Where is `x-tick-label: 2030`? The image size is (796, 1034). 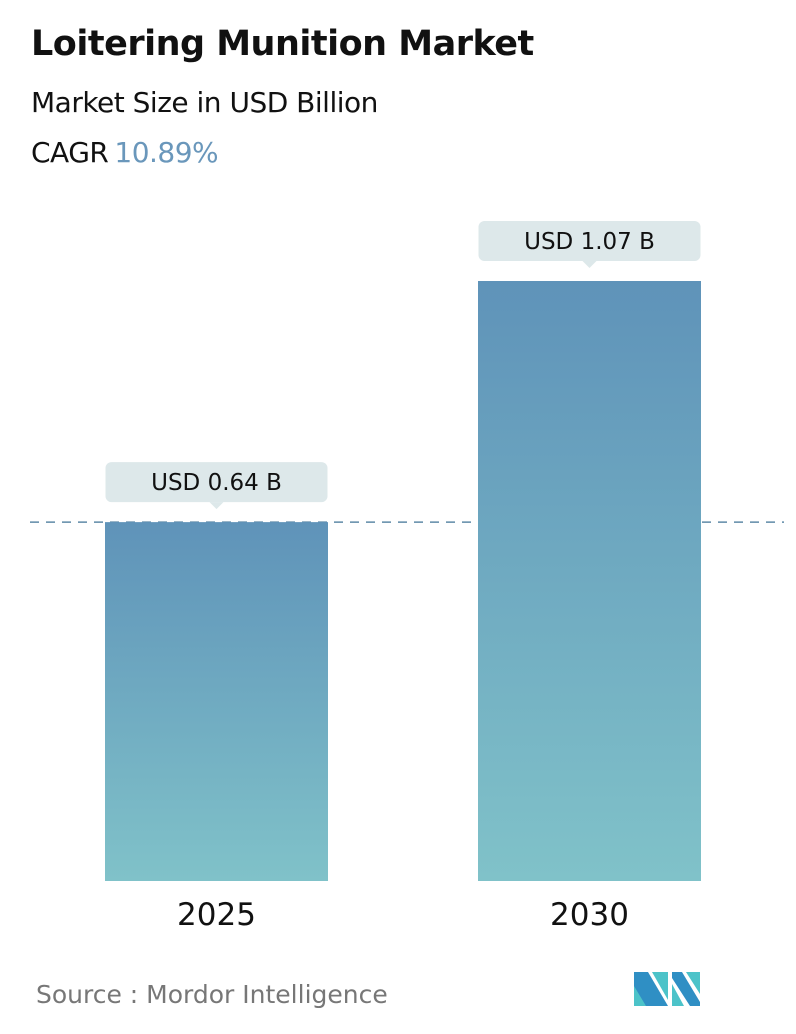 x-tick-label: 2030 is located at coordinates (589, 915).